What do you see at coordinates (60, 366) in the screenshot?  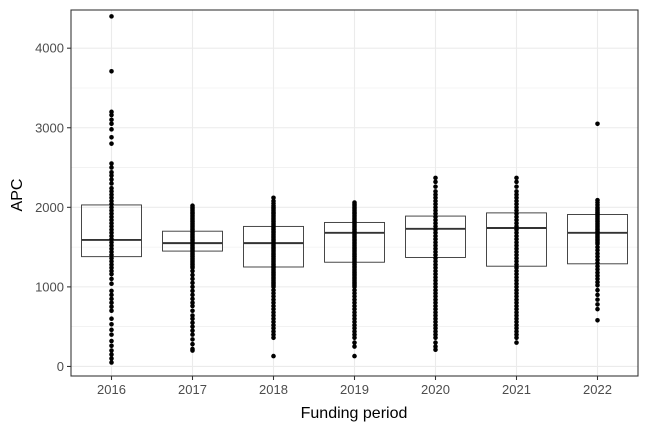 I see `y-tick-label: 0` at bounding box center [60, 366].